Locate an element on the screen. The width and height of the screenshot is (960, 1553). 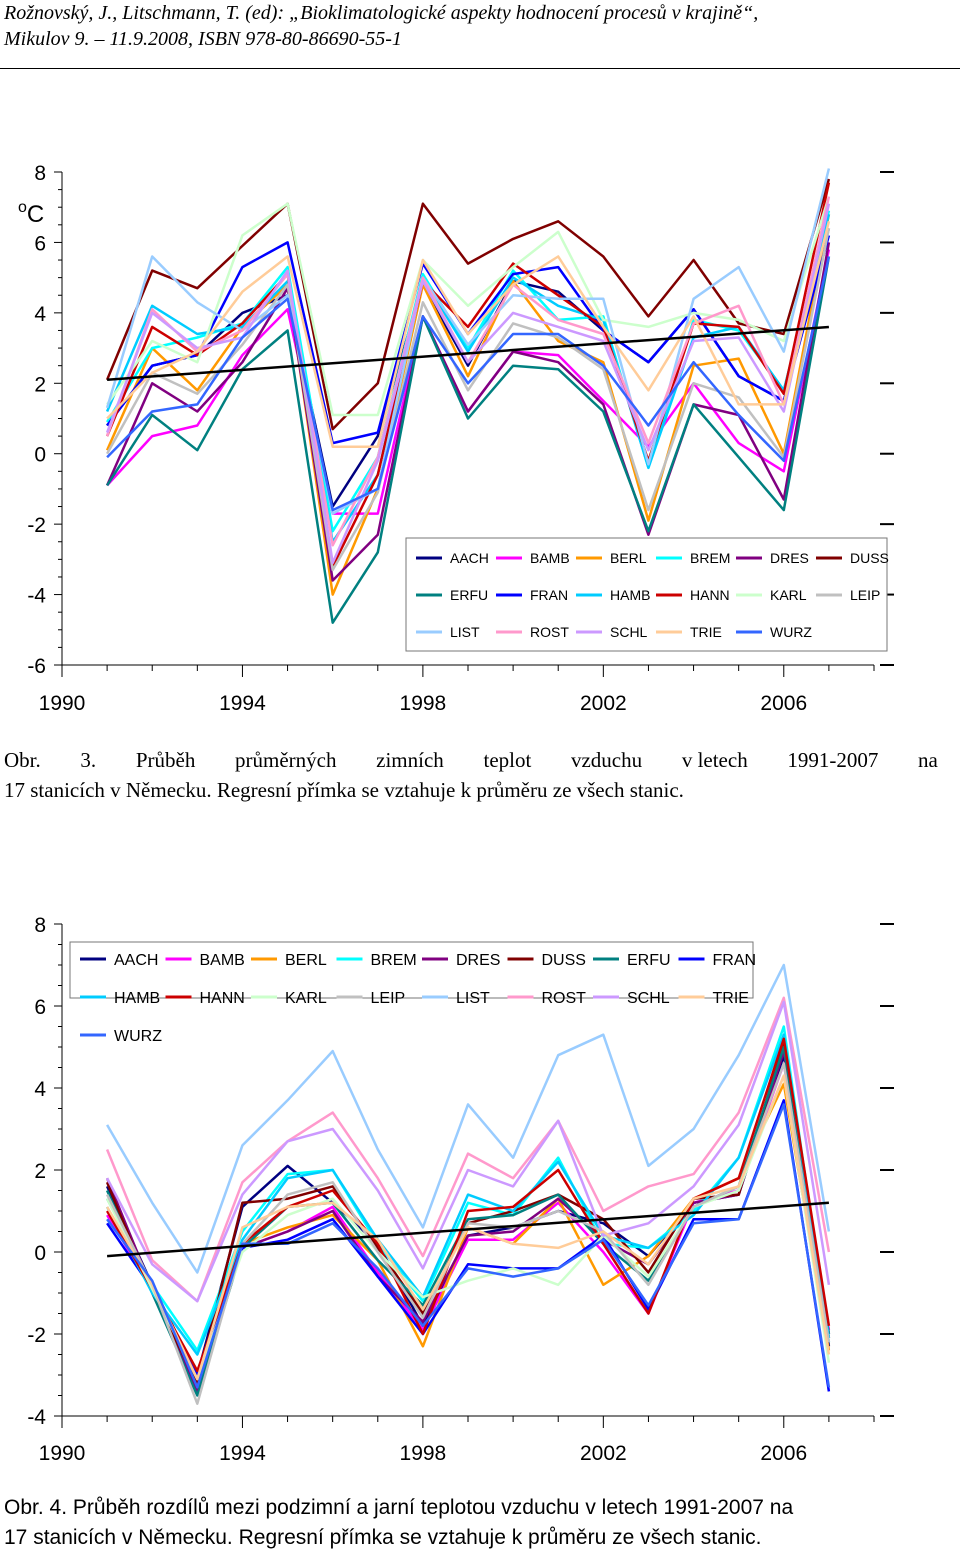
header-rule is located at coordinates (480, 68).